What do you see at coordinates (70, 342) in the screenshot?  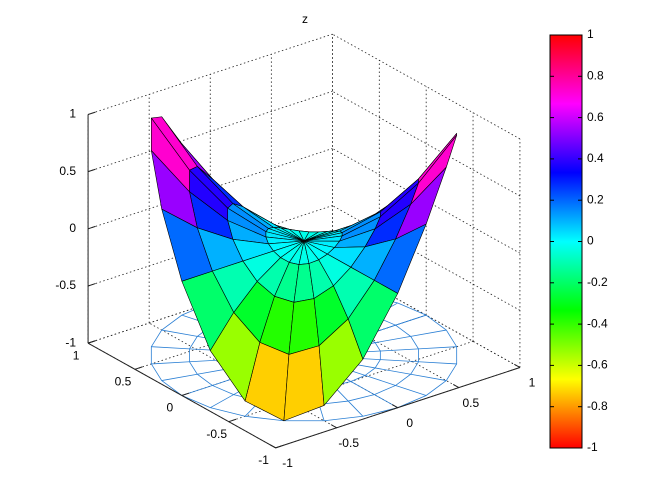 I see `z-tick-label: -1` at bounding box center [70, 342].